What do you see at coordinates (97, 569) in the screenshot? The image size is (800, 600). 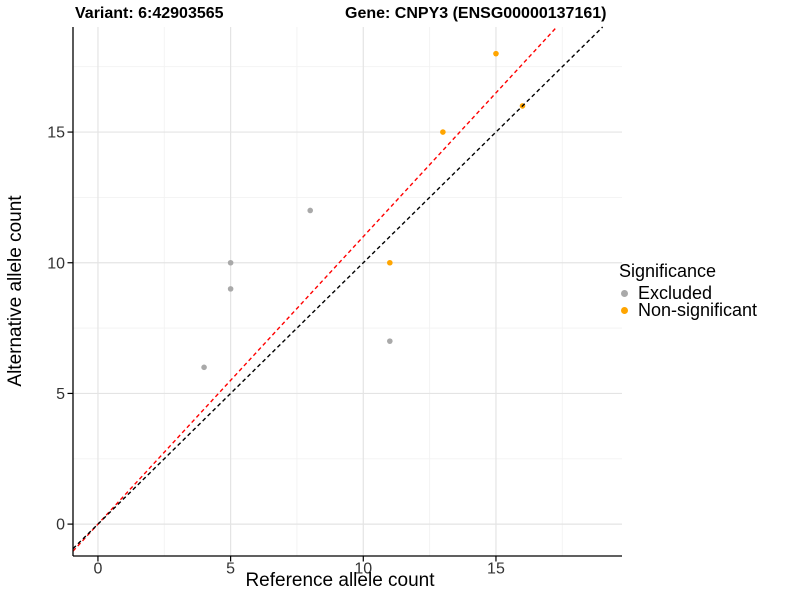 I see `x-tick-label: 0` at bounding box center [97, 569].